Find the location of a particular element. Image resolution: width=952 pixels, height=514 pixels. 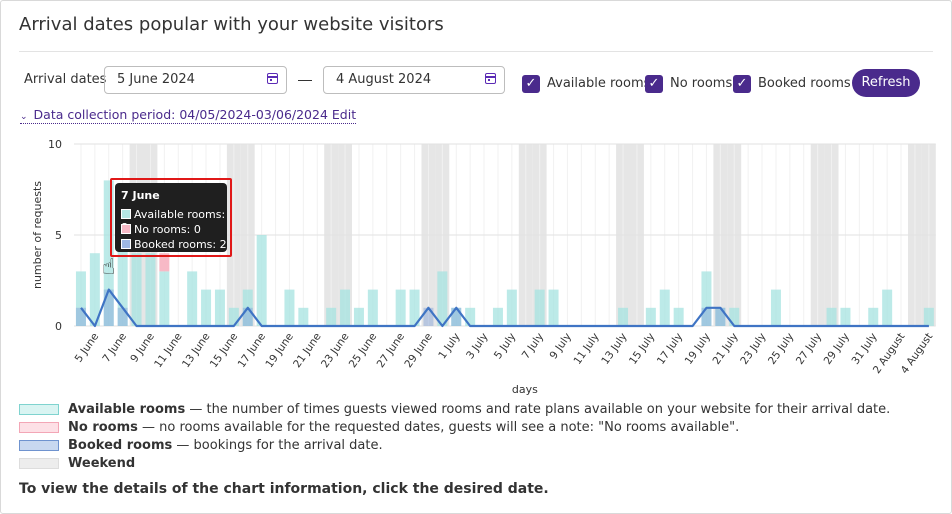

x-tick-label: 17 July is located at coordinates (670, 349).